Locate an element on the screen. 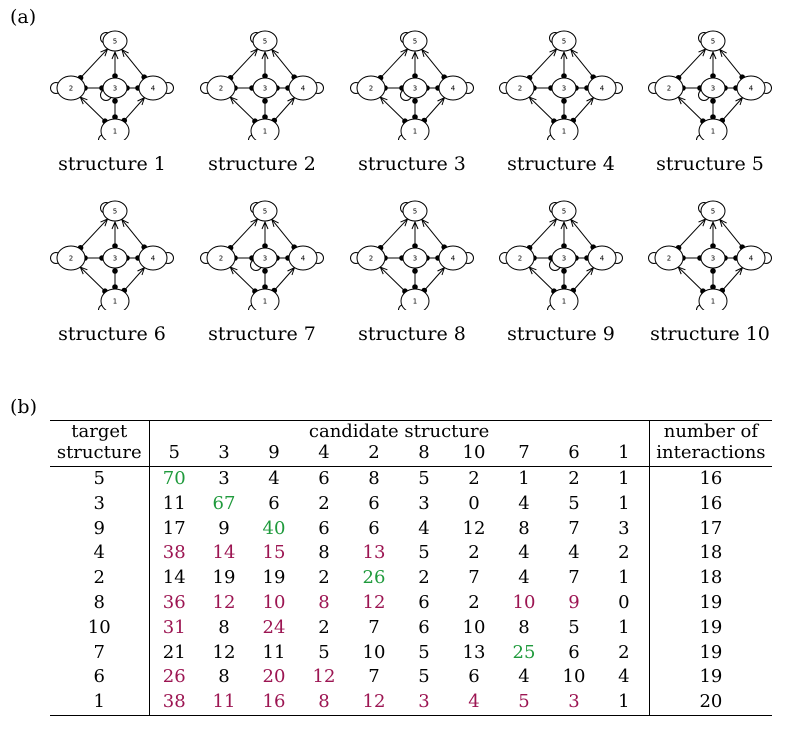 The image size is (810, 730). candidate-column-header: 10 is located at coordinates (474, 454).